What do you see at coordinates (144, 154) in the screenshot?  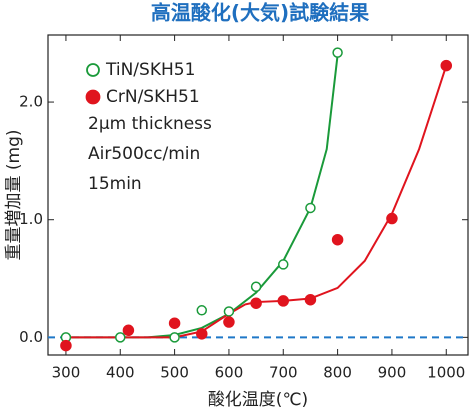 I see `annotation: Air500cc/min` at bounding box center [144, 154].